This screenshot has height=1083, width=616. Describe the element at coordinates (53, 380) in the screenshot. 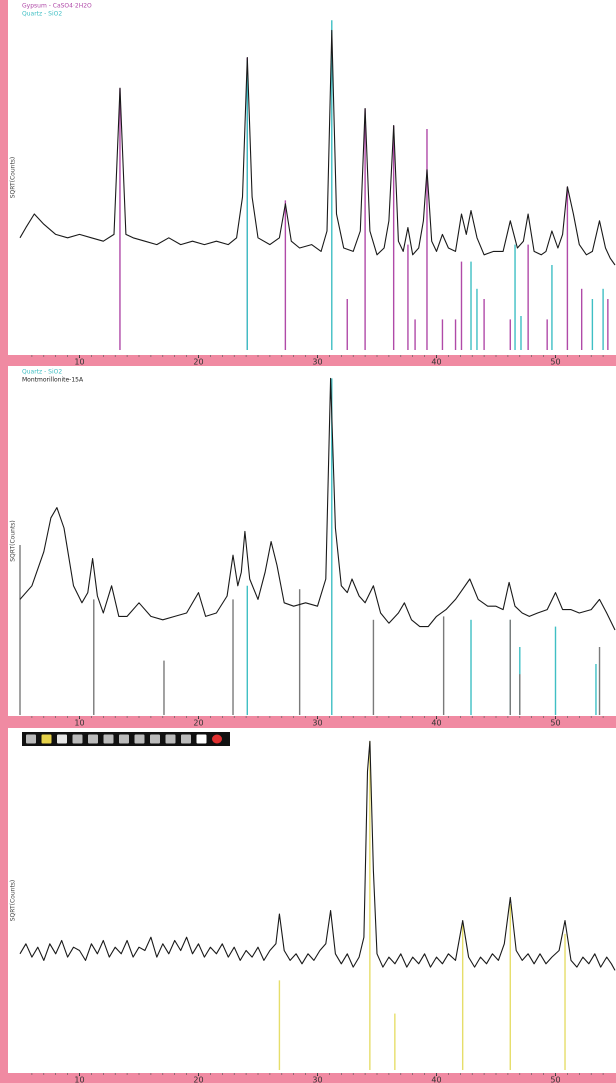

I see `legend-entry: Montmorillonite-15A` at that location.